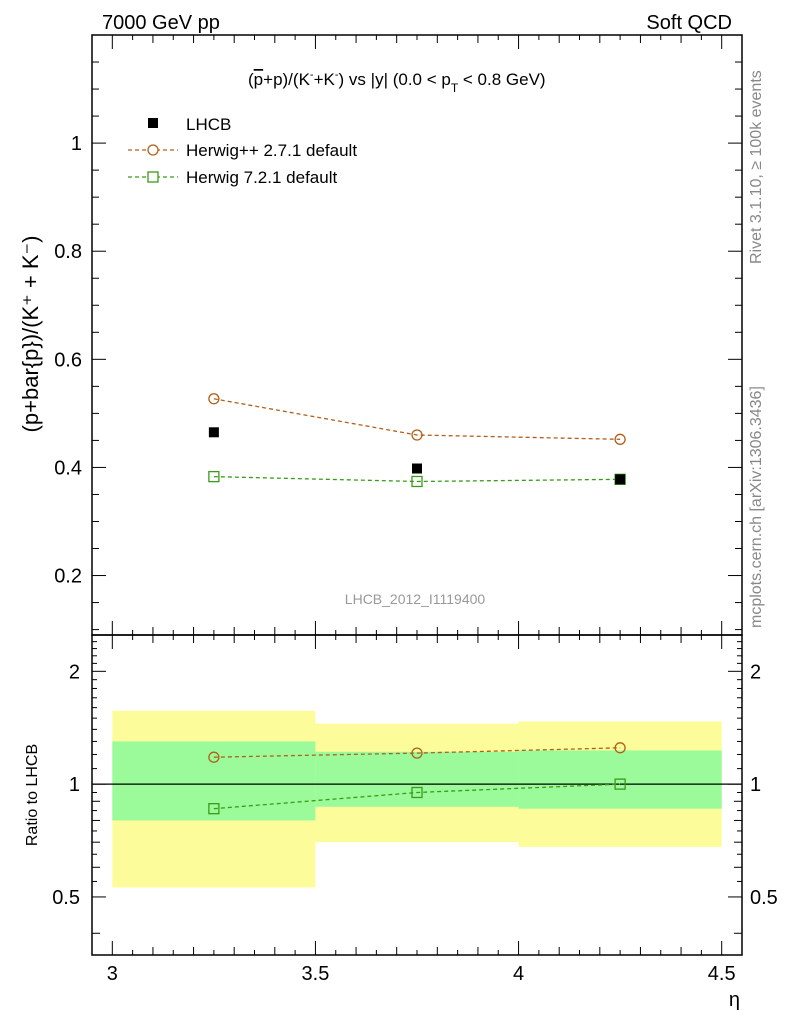 The height and width of the screenshot is (1024, 786). I want to click on mcplots-label: mcplots.cern.ch [arXiv:1306.3436], so click(756, 507).